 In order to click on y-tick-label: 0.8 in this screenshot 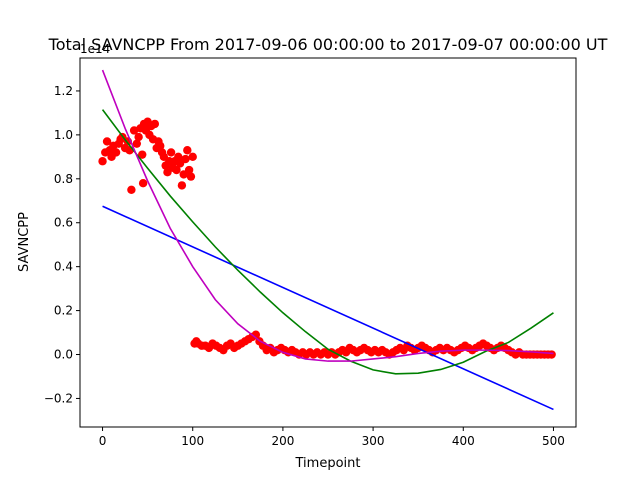, I will do `click(63, 179)`.